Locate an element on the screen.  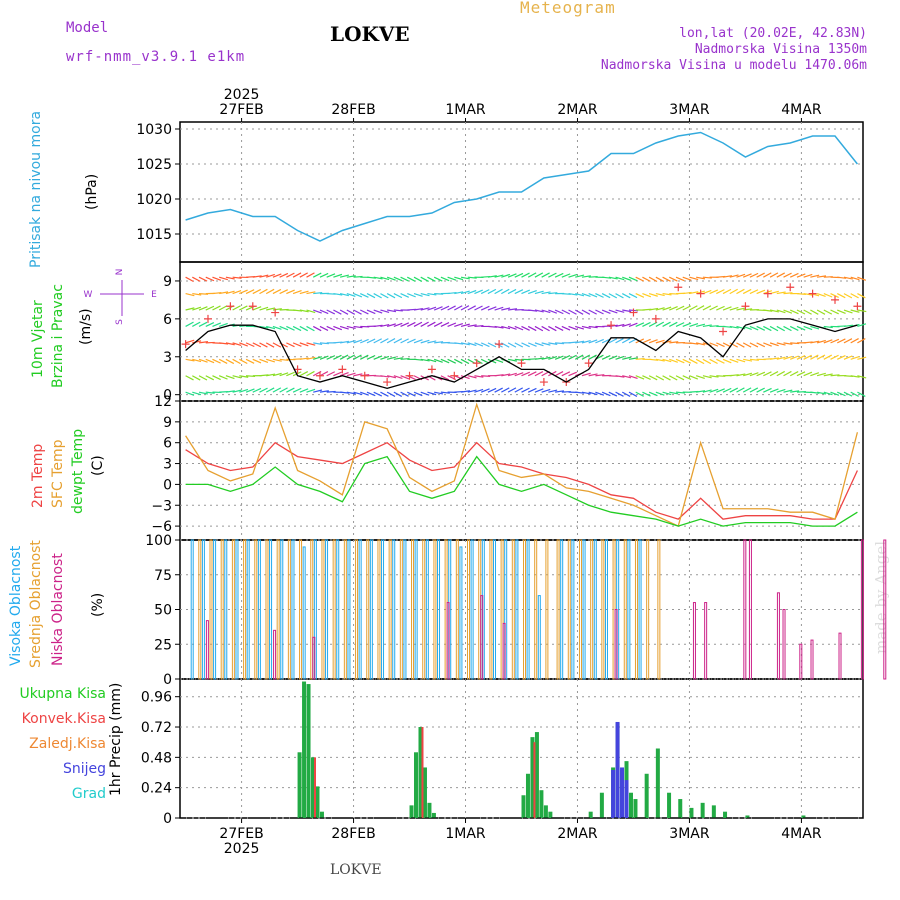
bottom-date-label: 28FEB is located at coordinates (353, 834).